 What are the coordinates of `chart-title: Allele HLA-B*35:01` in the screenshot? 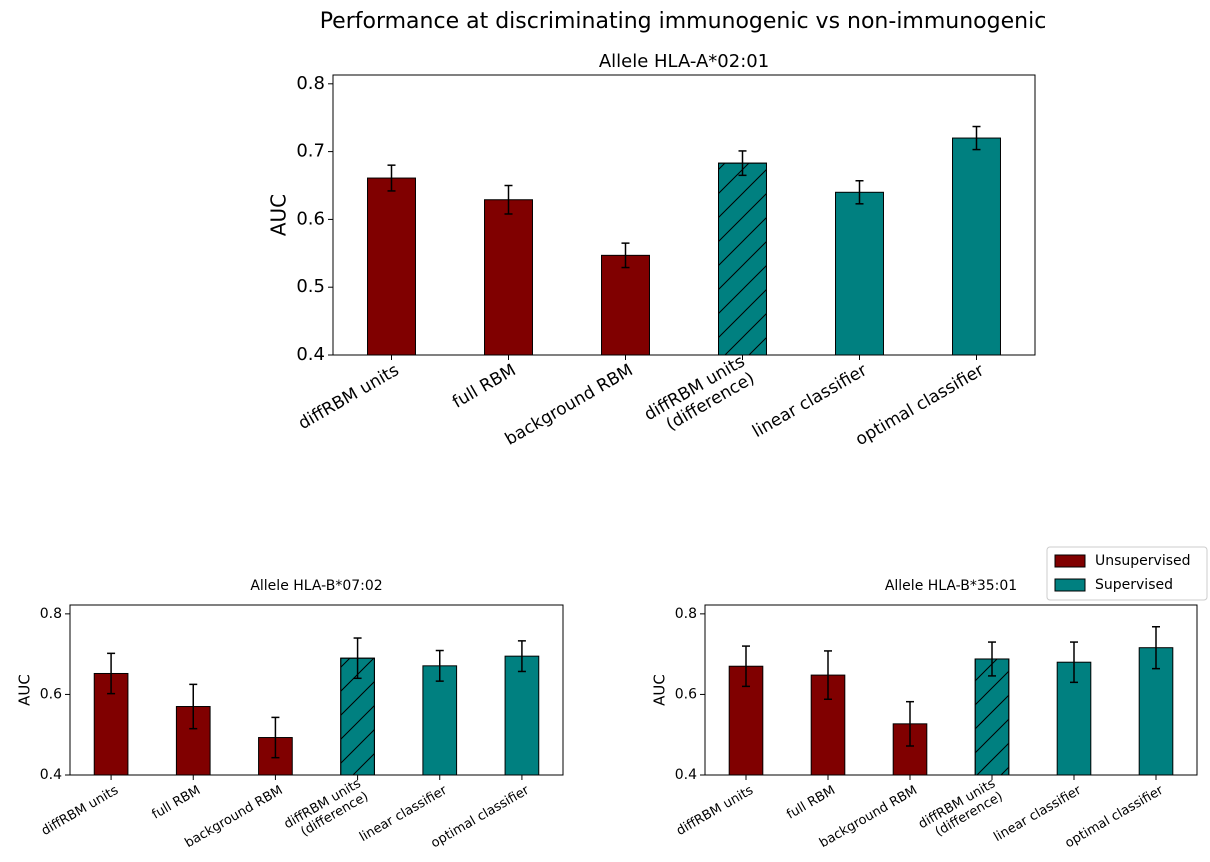 It's located at (951, 586).